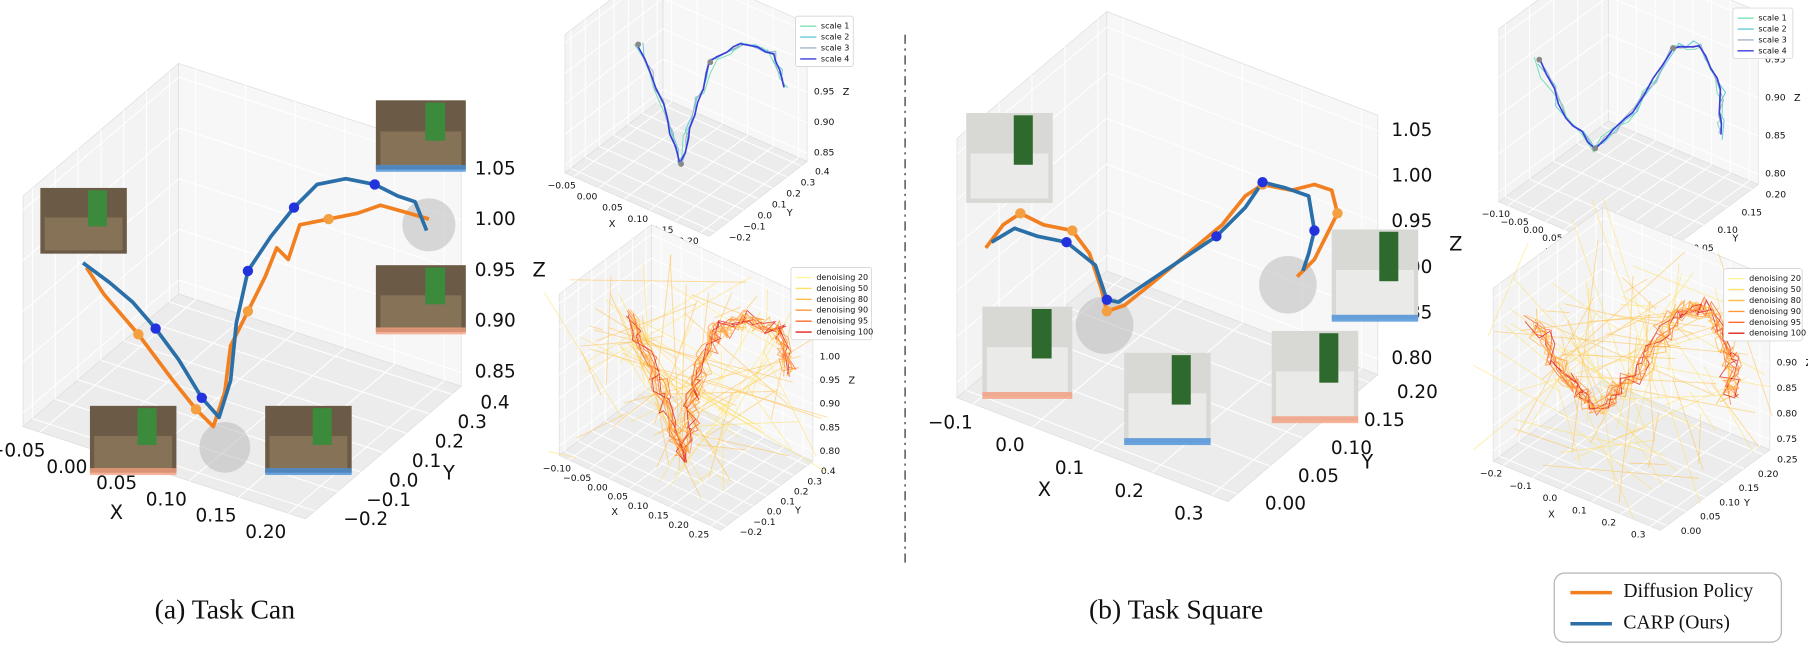  What do you see at coordinates (429, 225) in the screenshot?
I see `goal-region` at bounding box center [429, 225].